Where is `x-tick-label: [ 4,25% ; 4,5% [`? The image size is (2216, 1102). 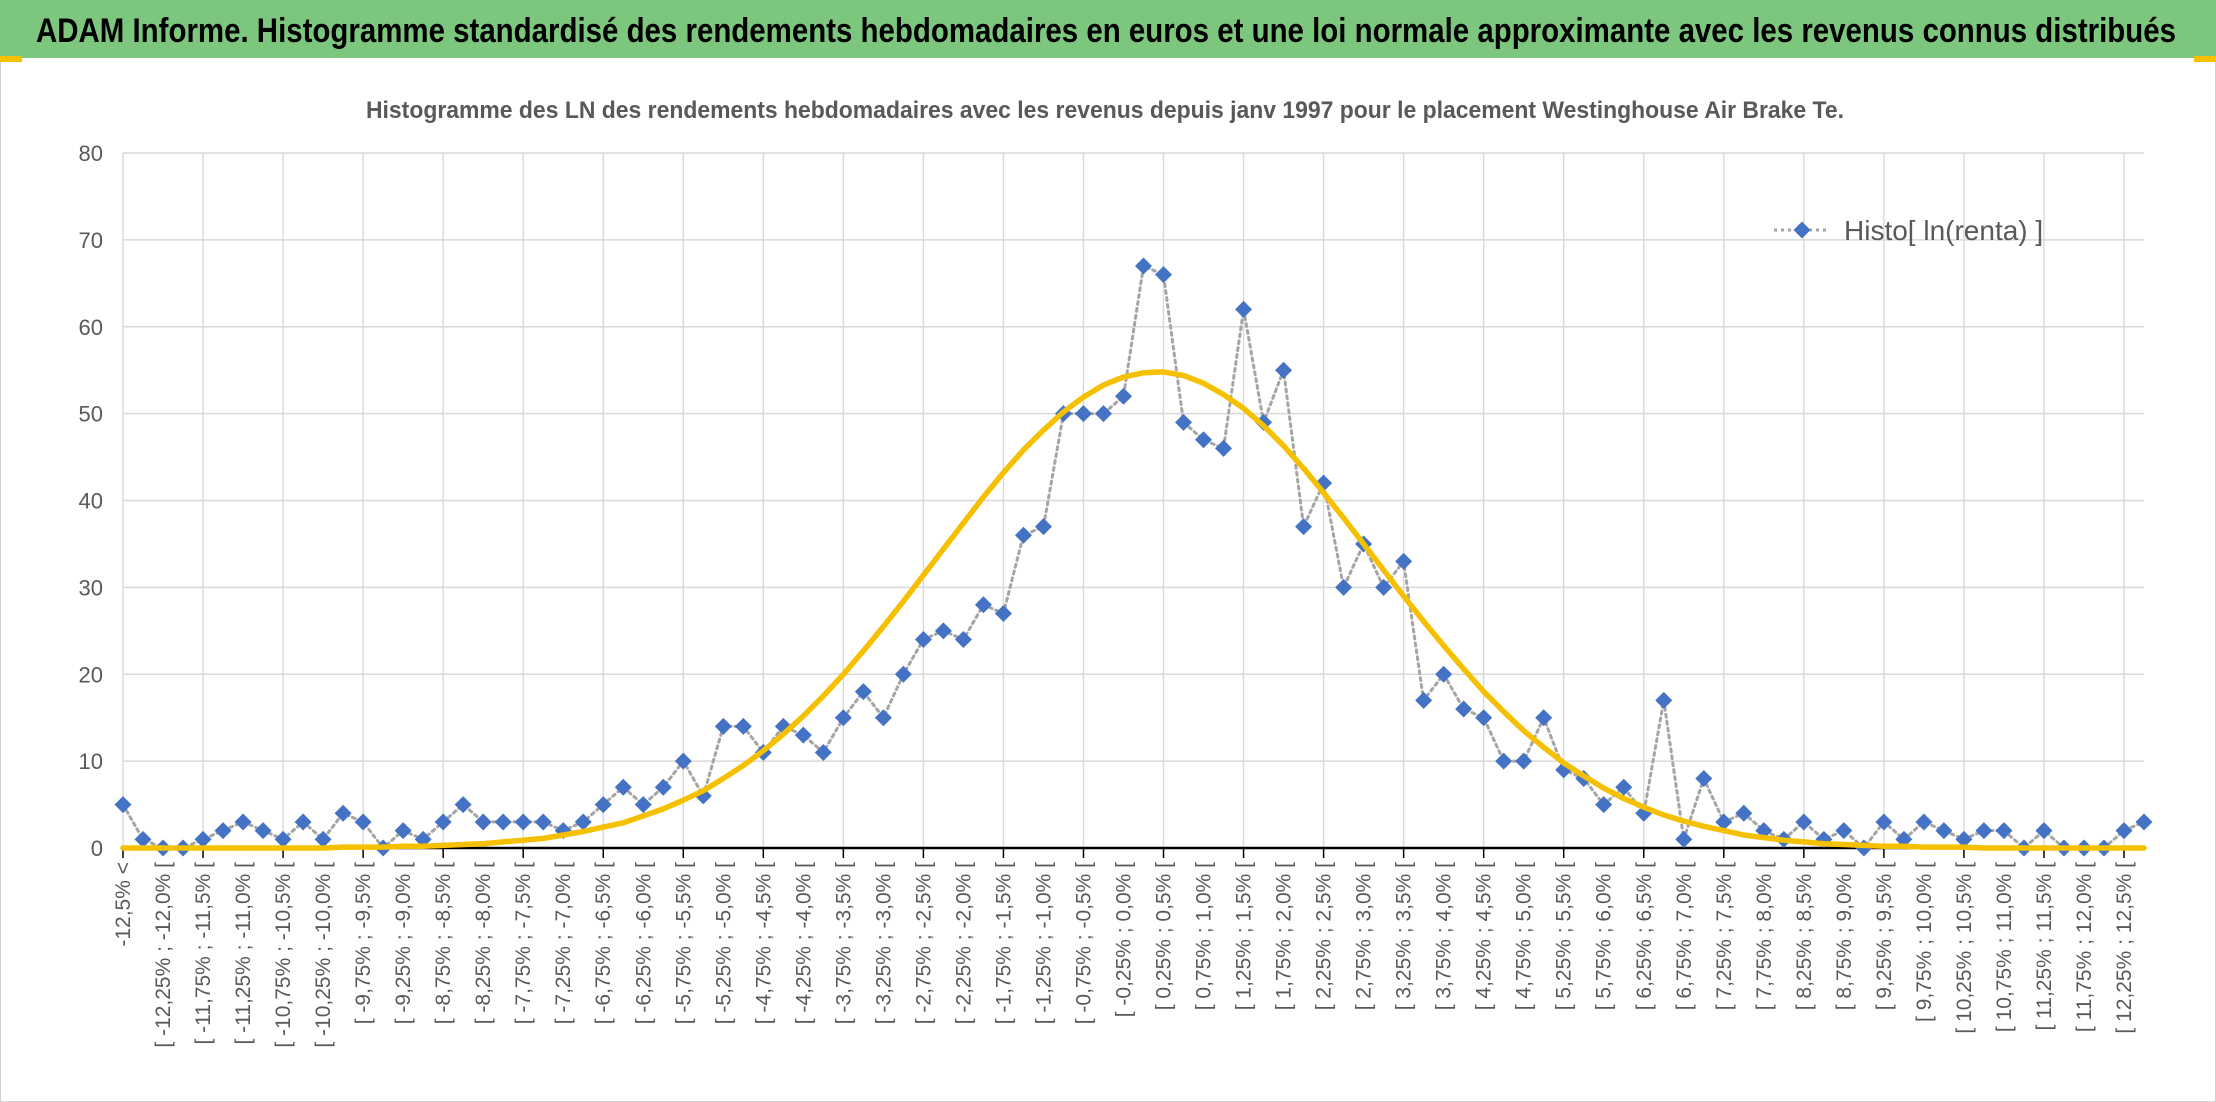 x-tick-label: [ 4,25% ; 4,5% [ is located at coordinates (1484, 936).